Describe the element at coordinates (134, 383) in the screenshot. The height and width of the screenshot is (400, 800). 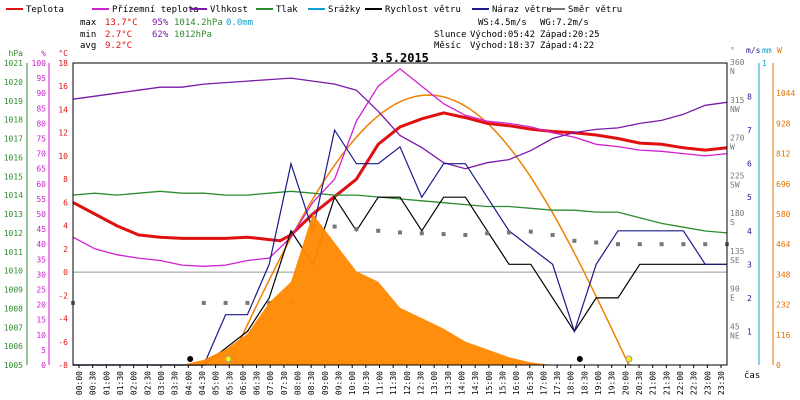
I see `x-tick-label: 02:00` at that location.